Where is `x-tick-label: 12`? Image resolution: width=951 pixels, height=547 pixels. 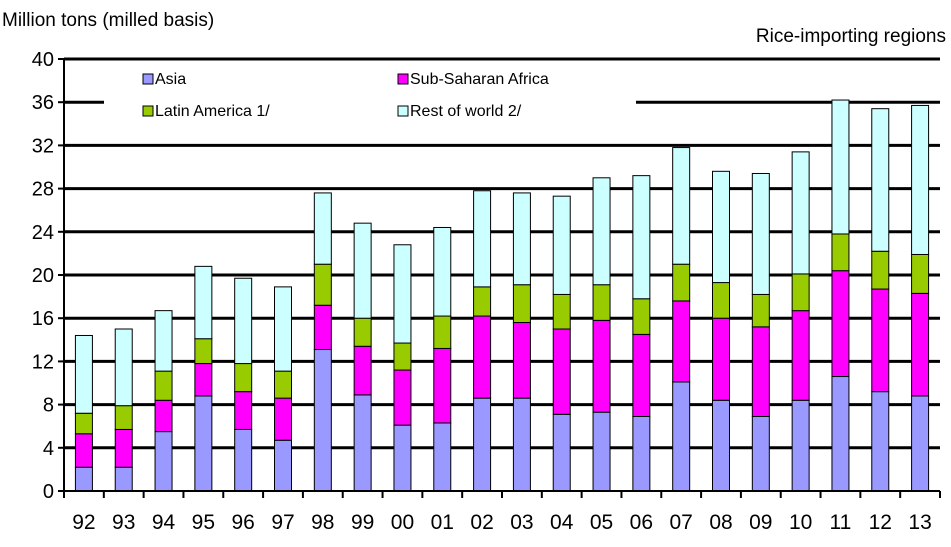 x-tick-label: 12 is located at coordinates (880, 522).